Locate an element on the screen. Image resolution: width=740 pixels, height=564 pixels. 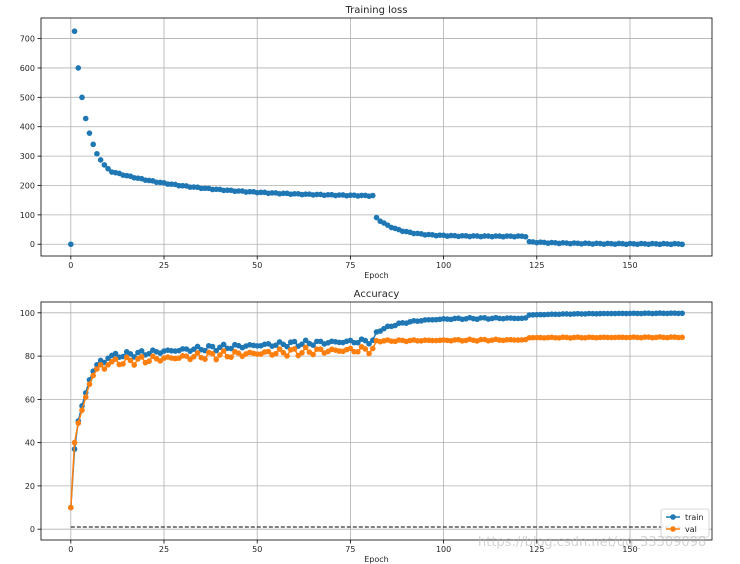
y-tick-label: 80 is located at coordinates (30, 356).